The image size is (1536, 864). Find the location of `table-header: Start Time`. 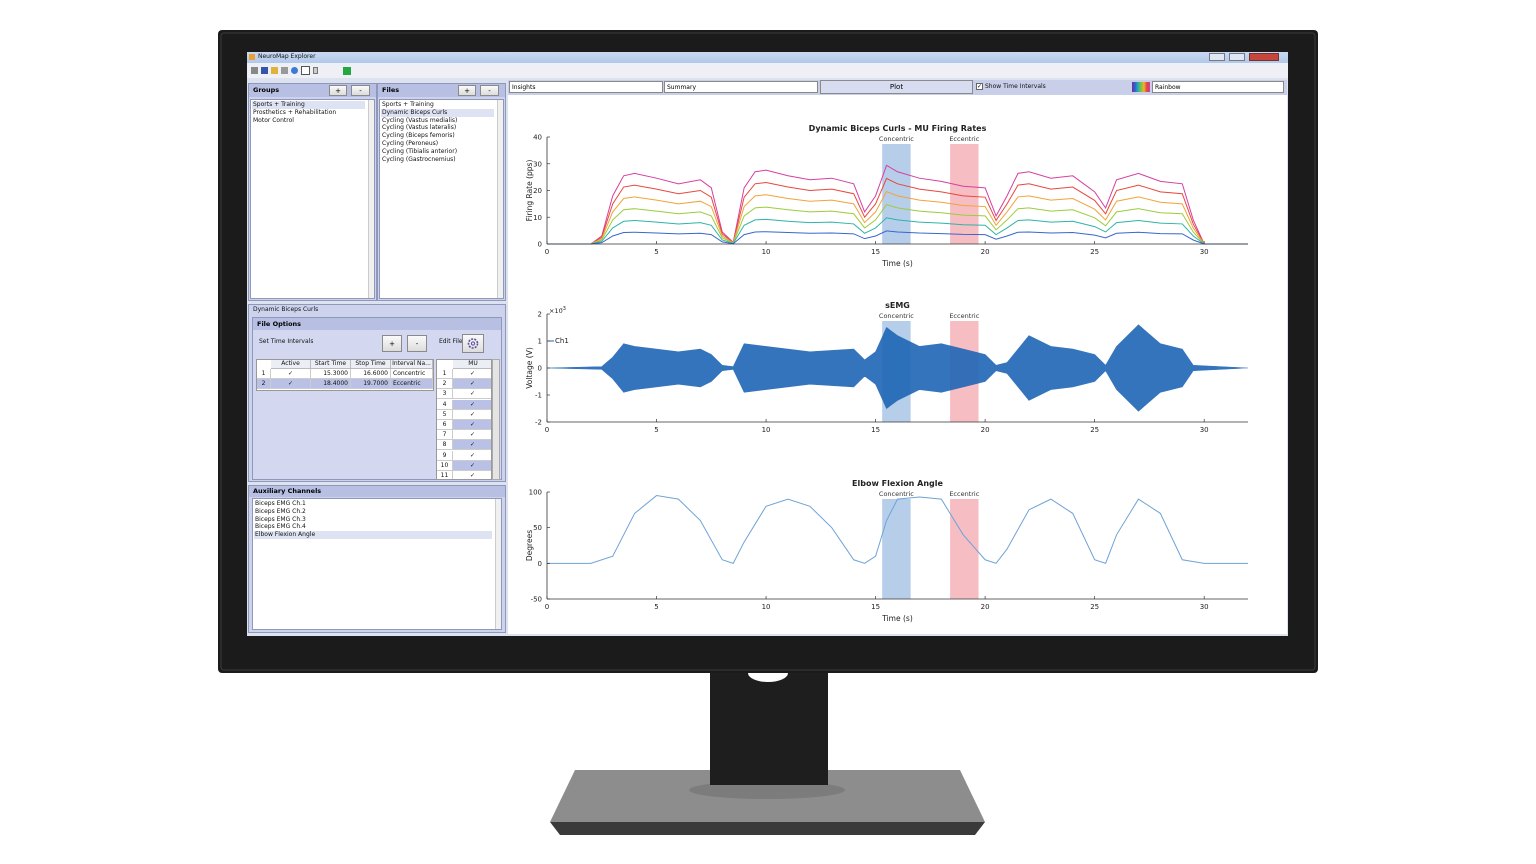

table-header: Start Time is located at coordinates (331, 364).